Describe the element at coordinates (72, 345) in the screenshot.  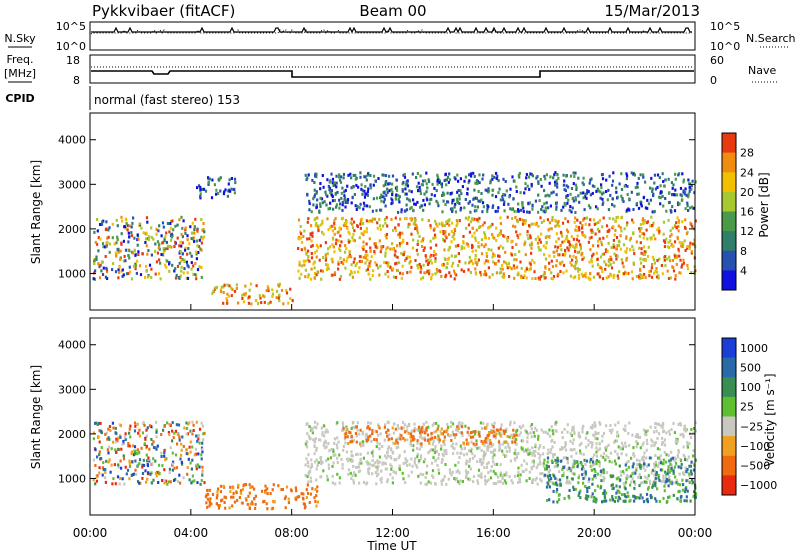
I see `y-tick-label: 4000` at that location.